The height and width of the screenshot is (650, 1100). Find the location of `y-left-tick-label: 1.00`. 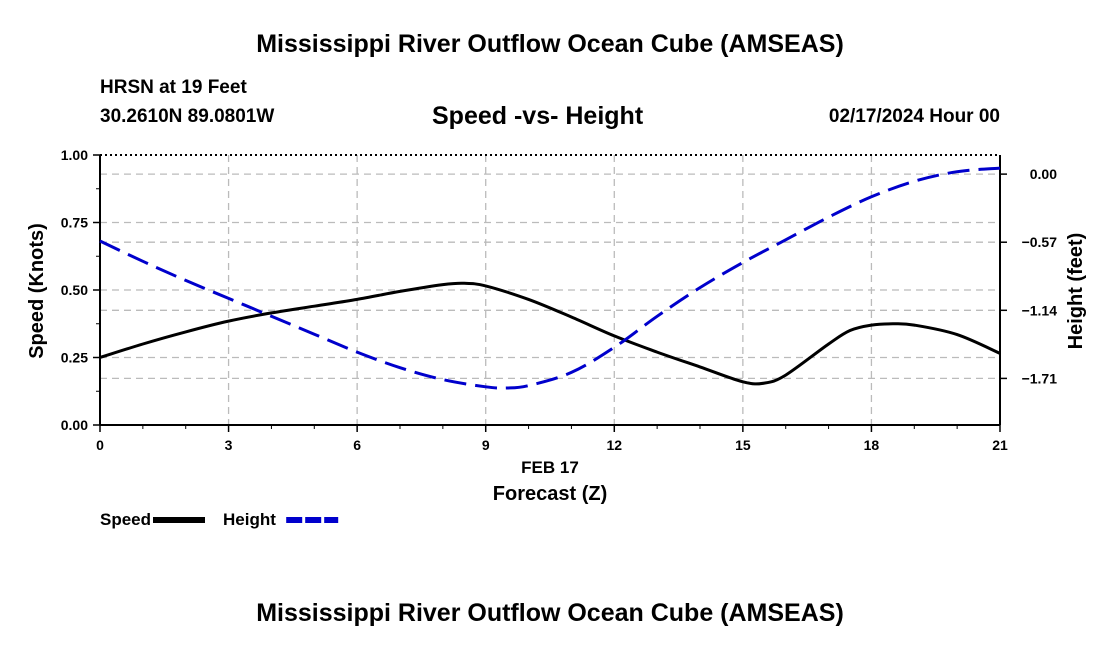

y-left-tick-label: 1.00 is located at coordinates (74, 155).